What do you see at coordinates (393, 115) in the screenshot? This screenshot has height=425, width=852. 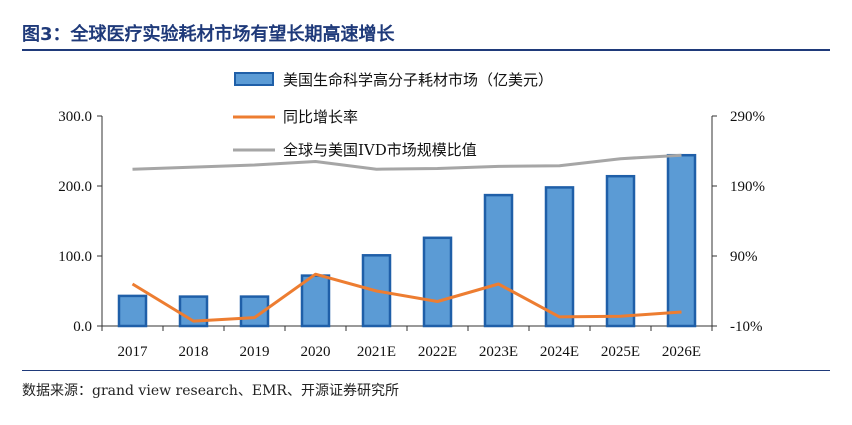 I see `legend: 美国生命科学高分子耗材市场（亿美元） 同比增长率 全球与美国IVD市场规模比值` at bounding box center [393, 115].